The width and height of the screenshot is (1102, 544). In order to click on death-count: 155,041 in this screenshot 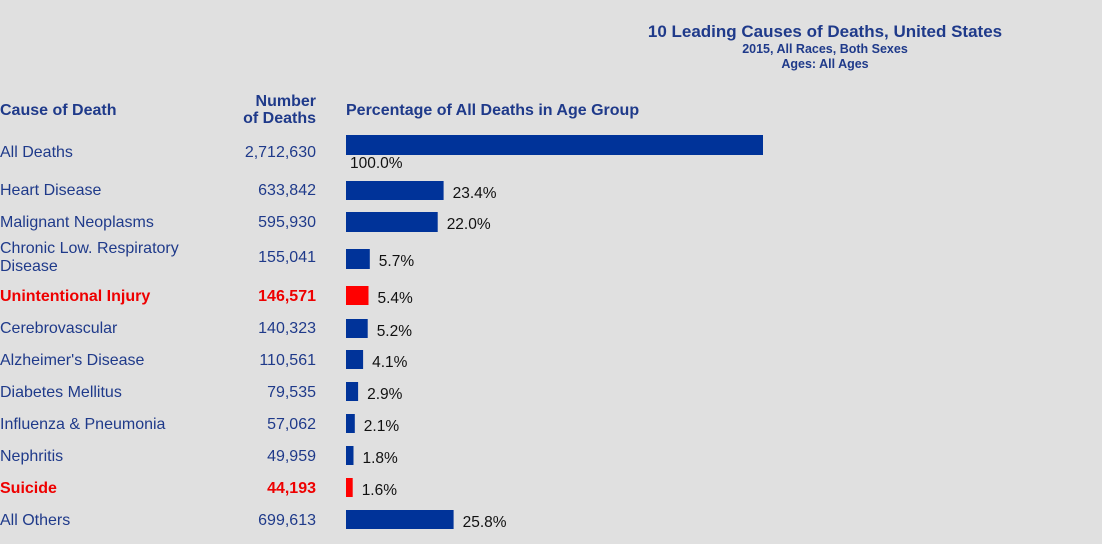, I will do `click(287, 257)`.